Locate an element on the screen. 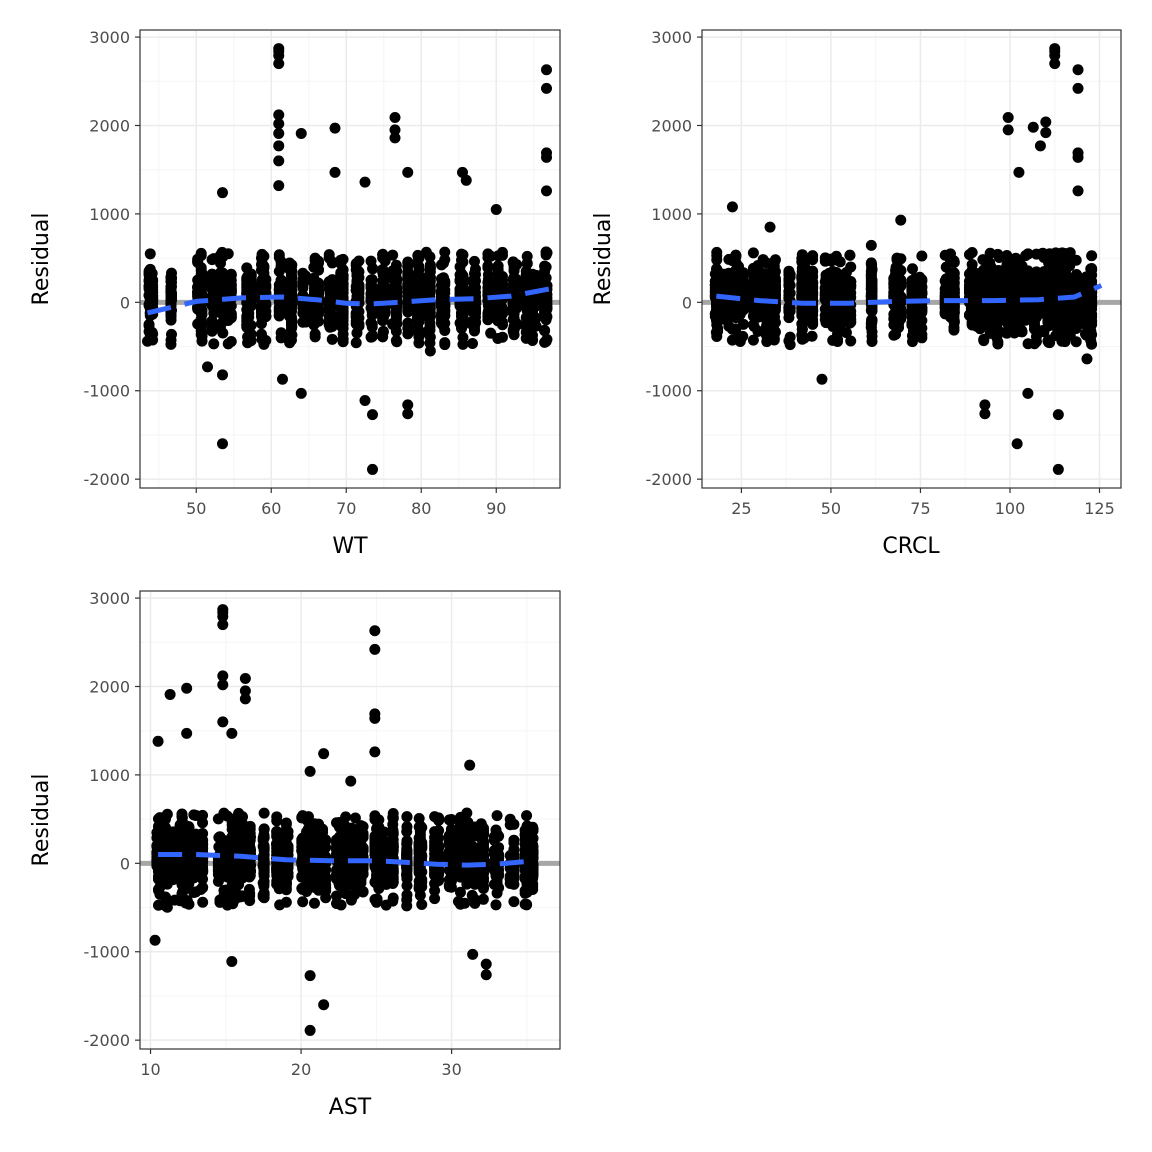  y-tick-label: 3000 is located at coordinates (671, 37).